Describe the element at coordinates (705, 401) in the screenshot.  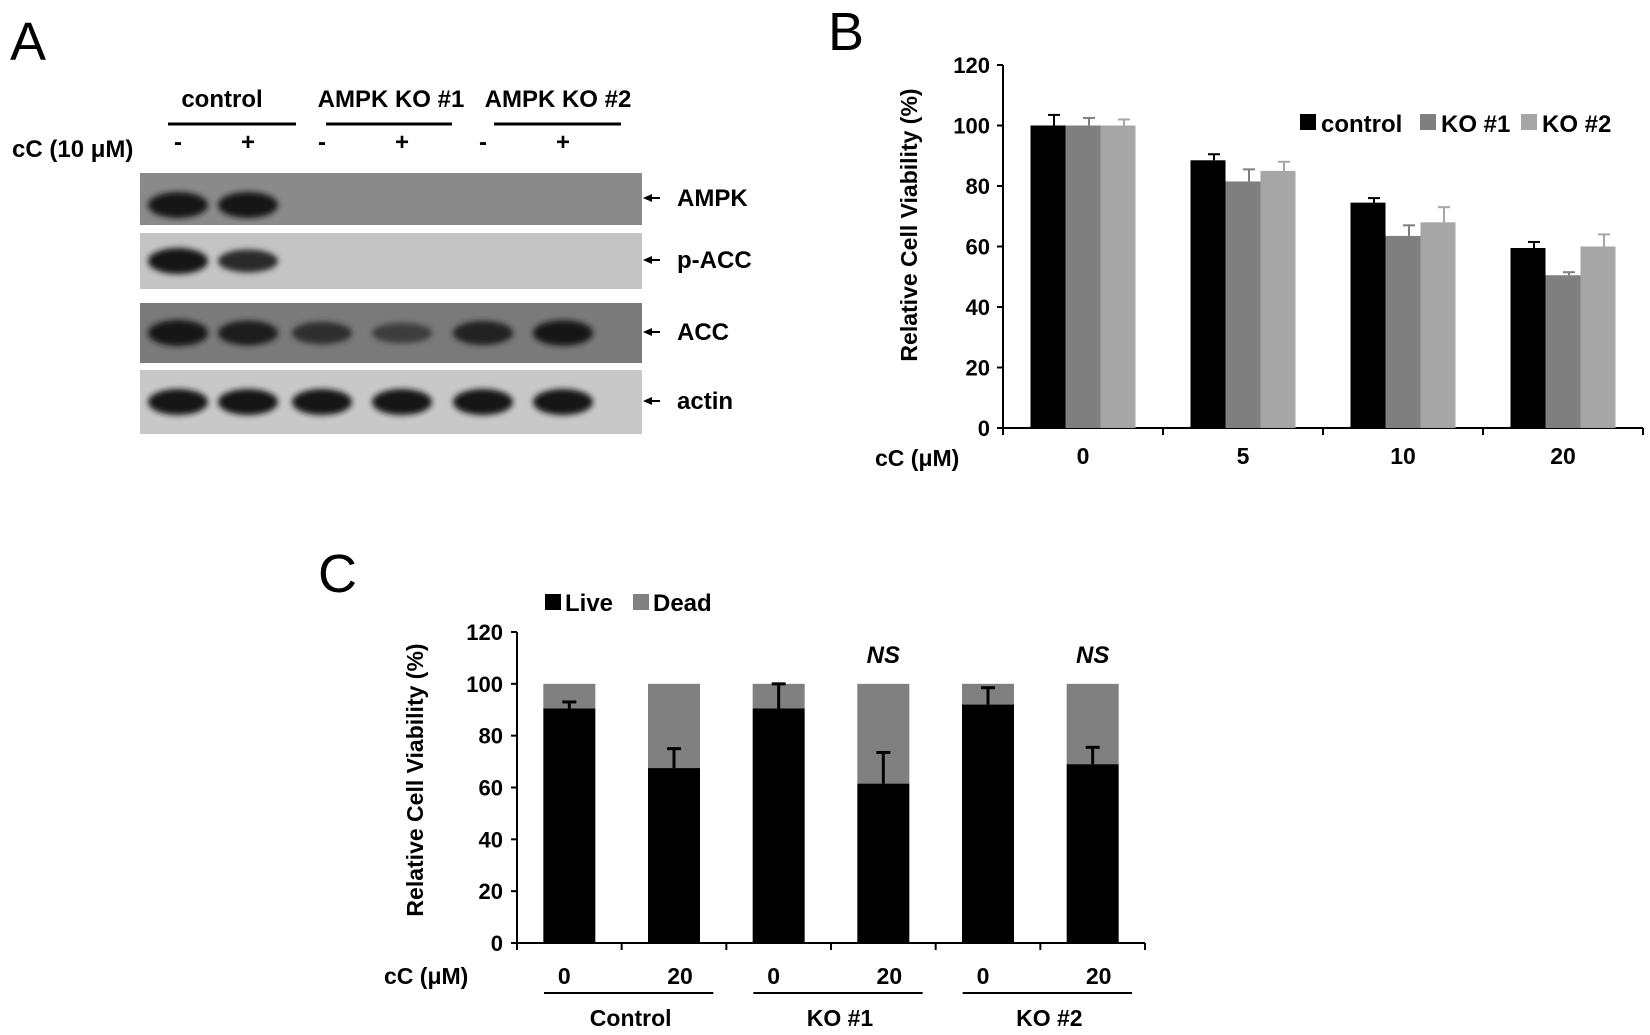
I see `blot-label-actin: actin` at that location.